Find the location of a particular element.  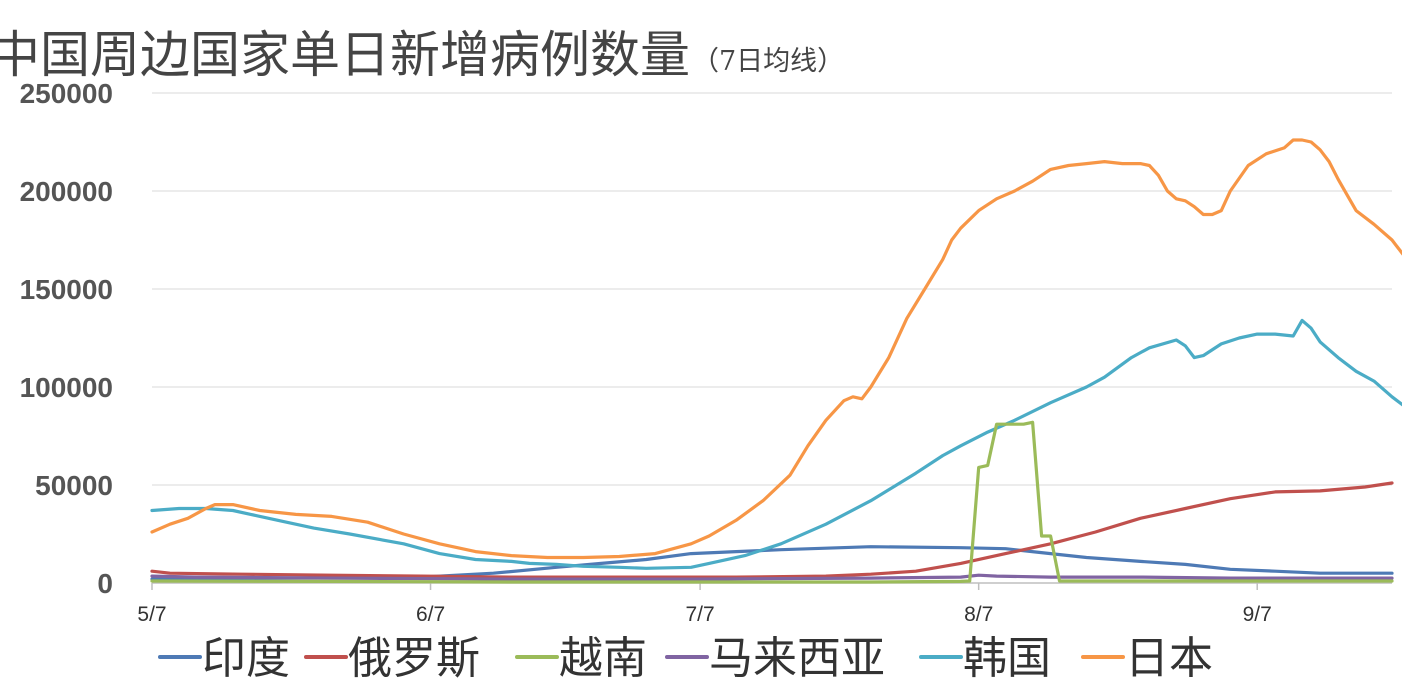

x-tick-label: 9/7 is located at coordinates (1257, 614).